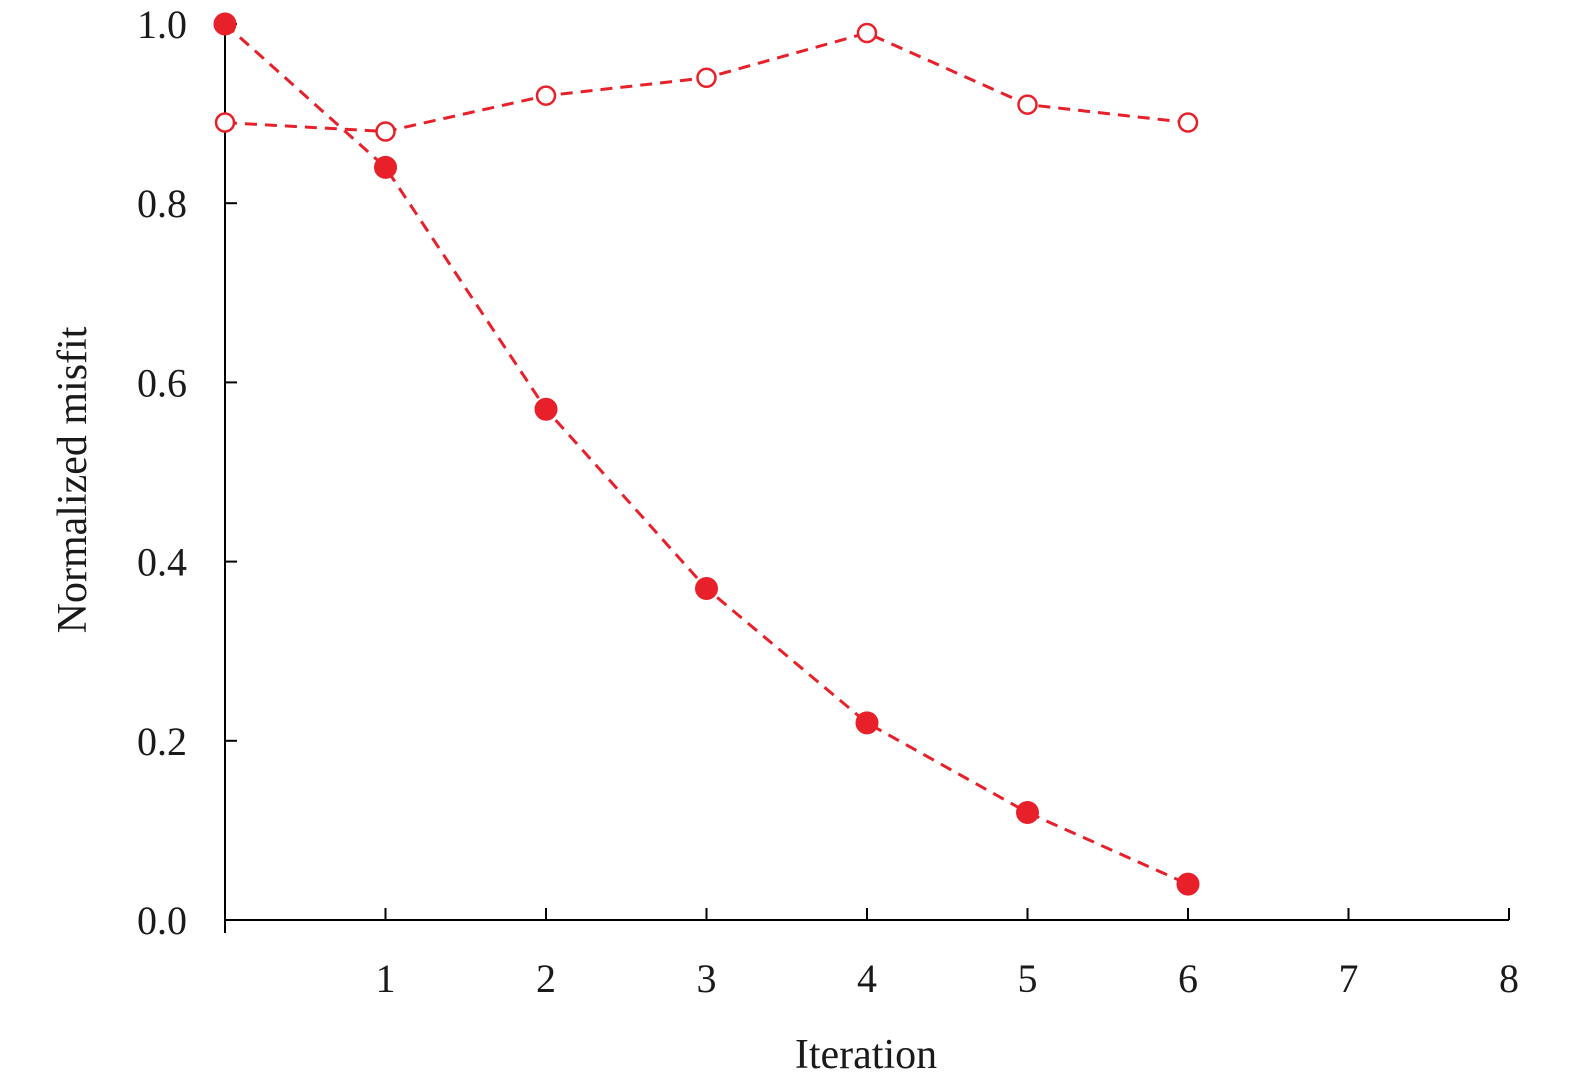 The image size is (1575, 1090). I want to click on y-tick-label: 0.0, so click(162, 920).